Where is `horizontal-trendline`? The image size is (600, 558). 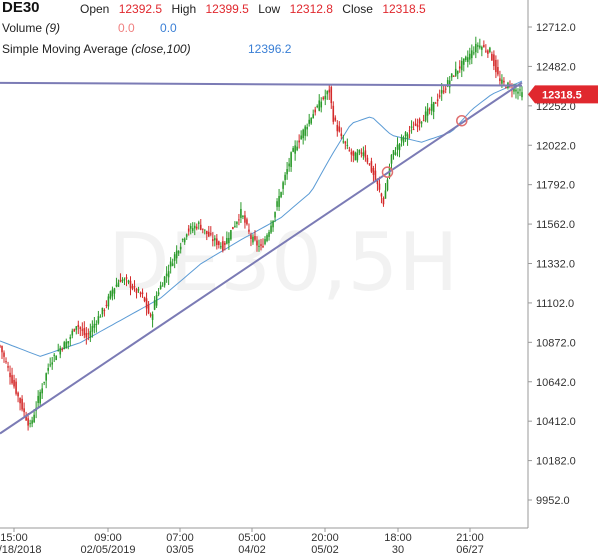 horizontal-trendline is located at coordinates (261, 84).